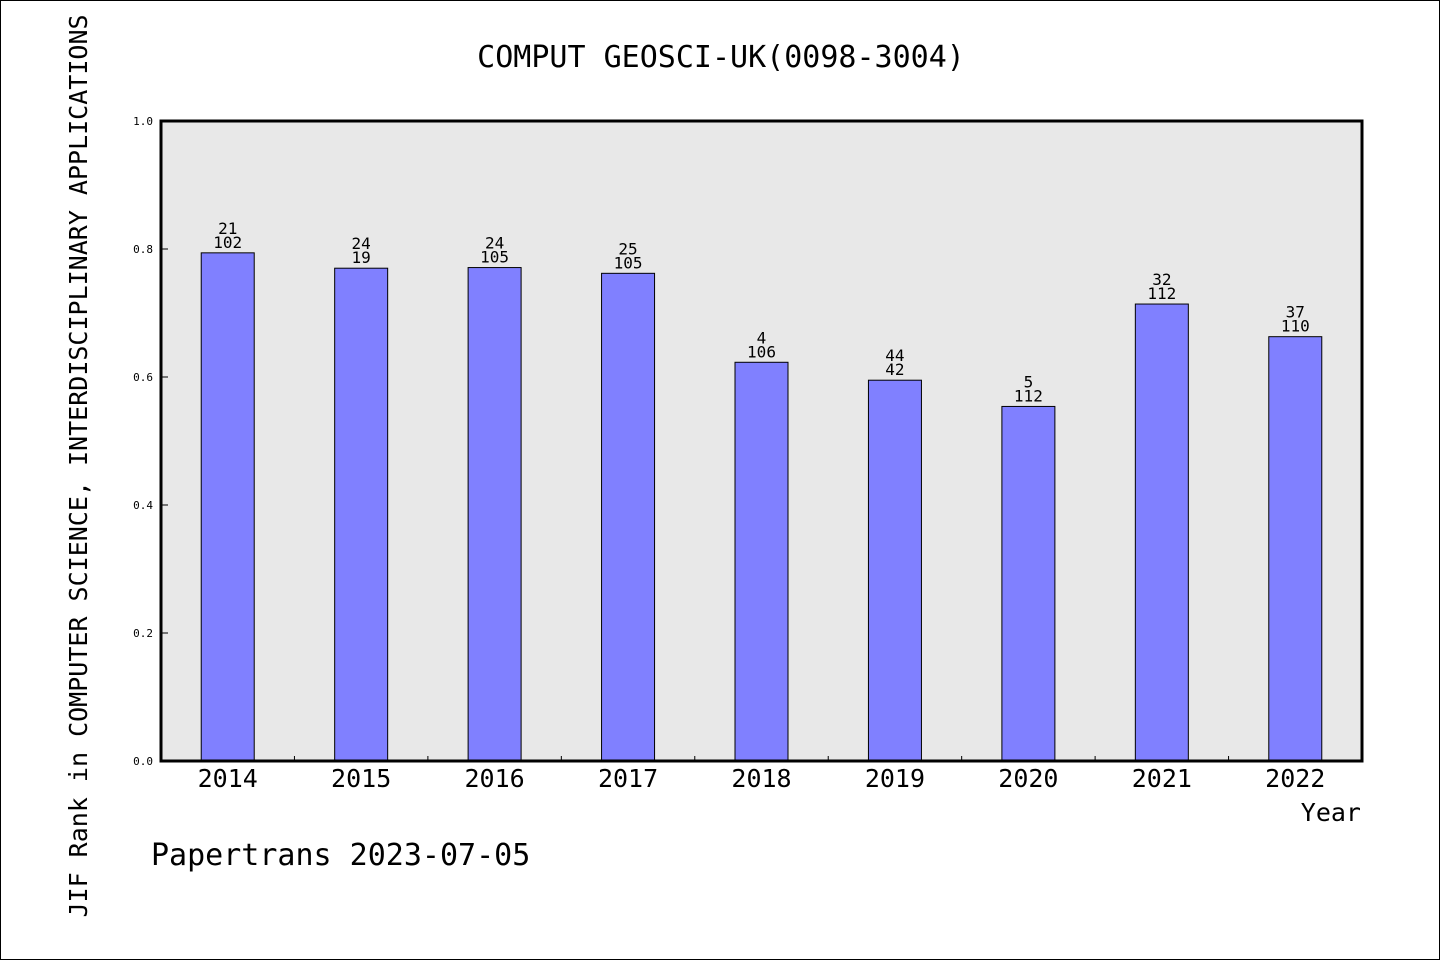 The height and width of the screenshot is (961, 1440). What do you see at coordinates (143, 761) in the screenshot?
I see `y-tick-label: 0.0` at bounding box center [143, 761].